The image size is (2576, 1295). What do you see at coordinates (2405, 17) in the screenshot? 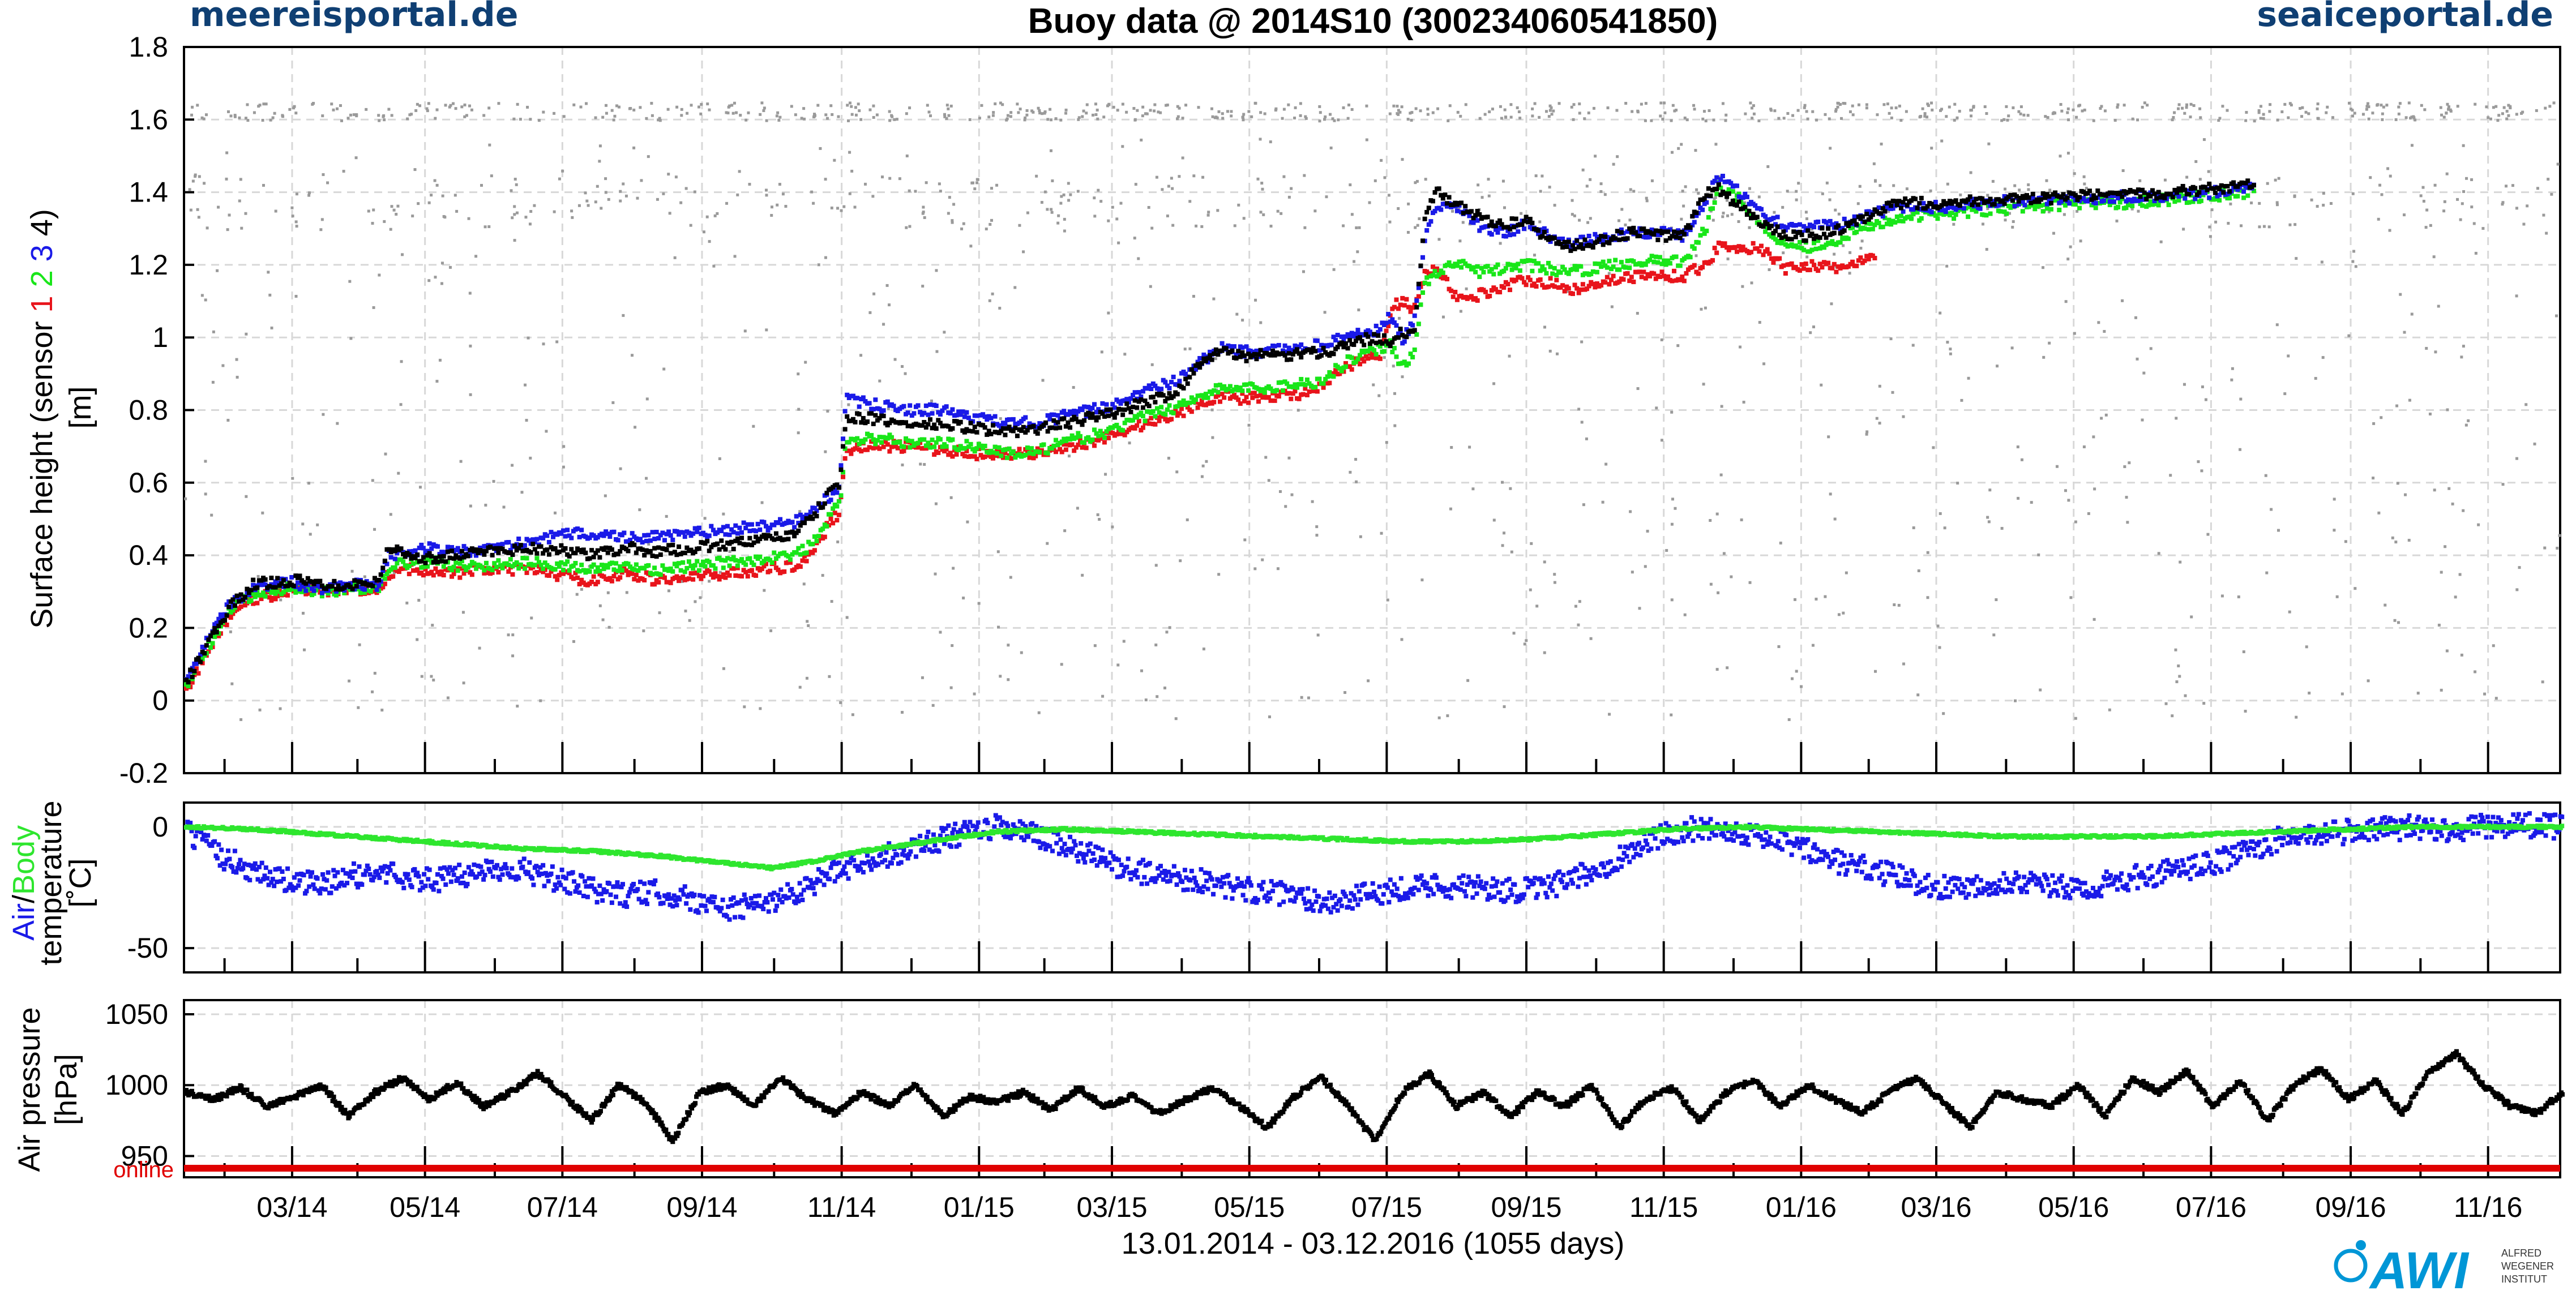
I see `brand-right: seaiceportal.de` at bounding box center [2405, 17].